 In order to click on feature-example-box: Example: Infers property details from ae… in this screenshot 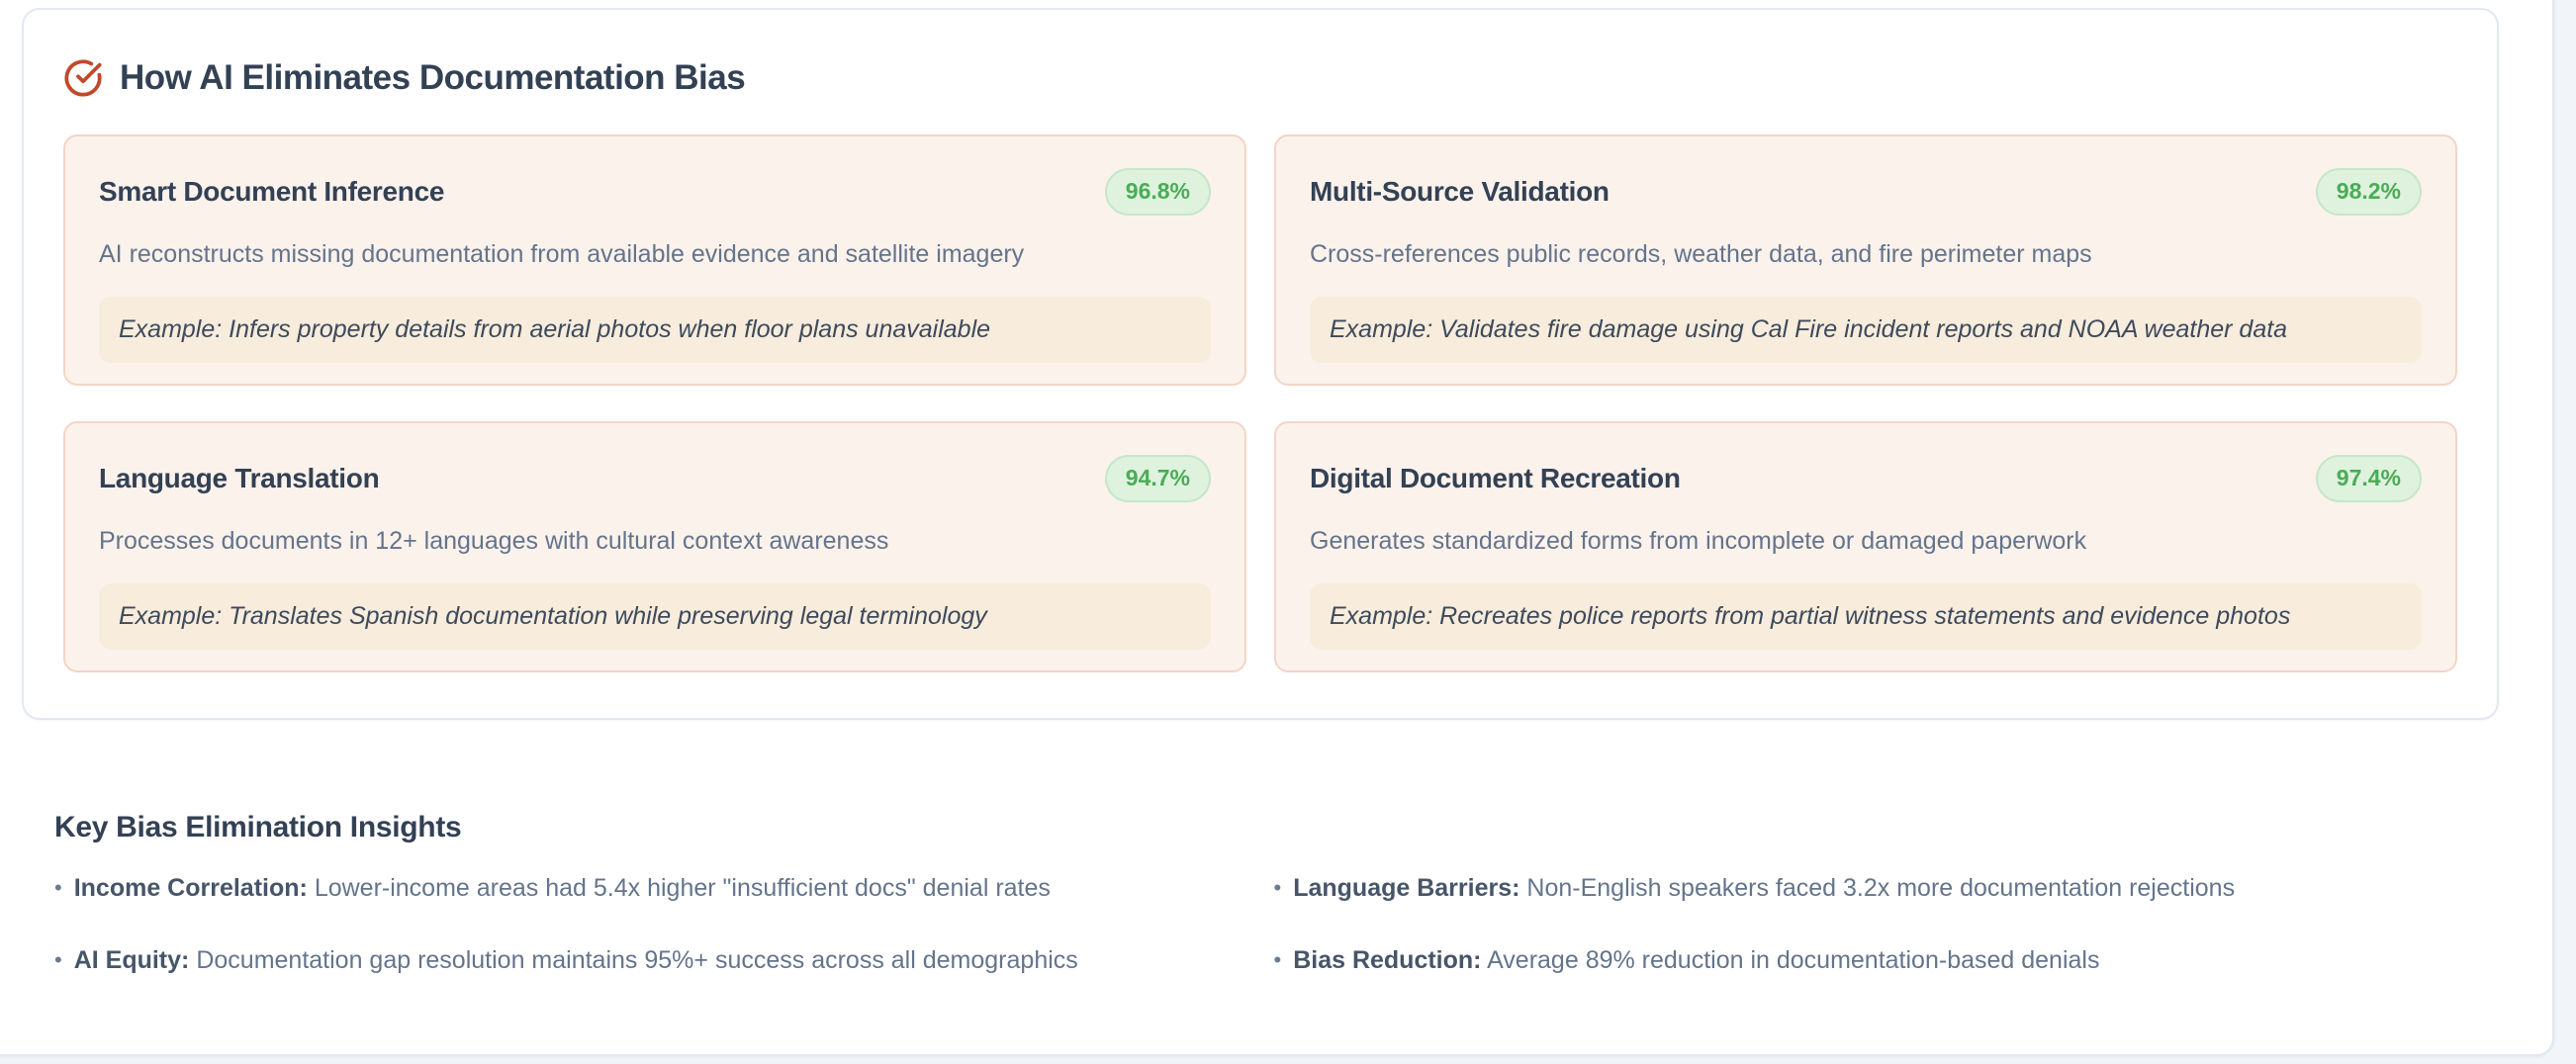, I will do `click(655, 330)`.